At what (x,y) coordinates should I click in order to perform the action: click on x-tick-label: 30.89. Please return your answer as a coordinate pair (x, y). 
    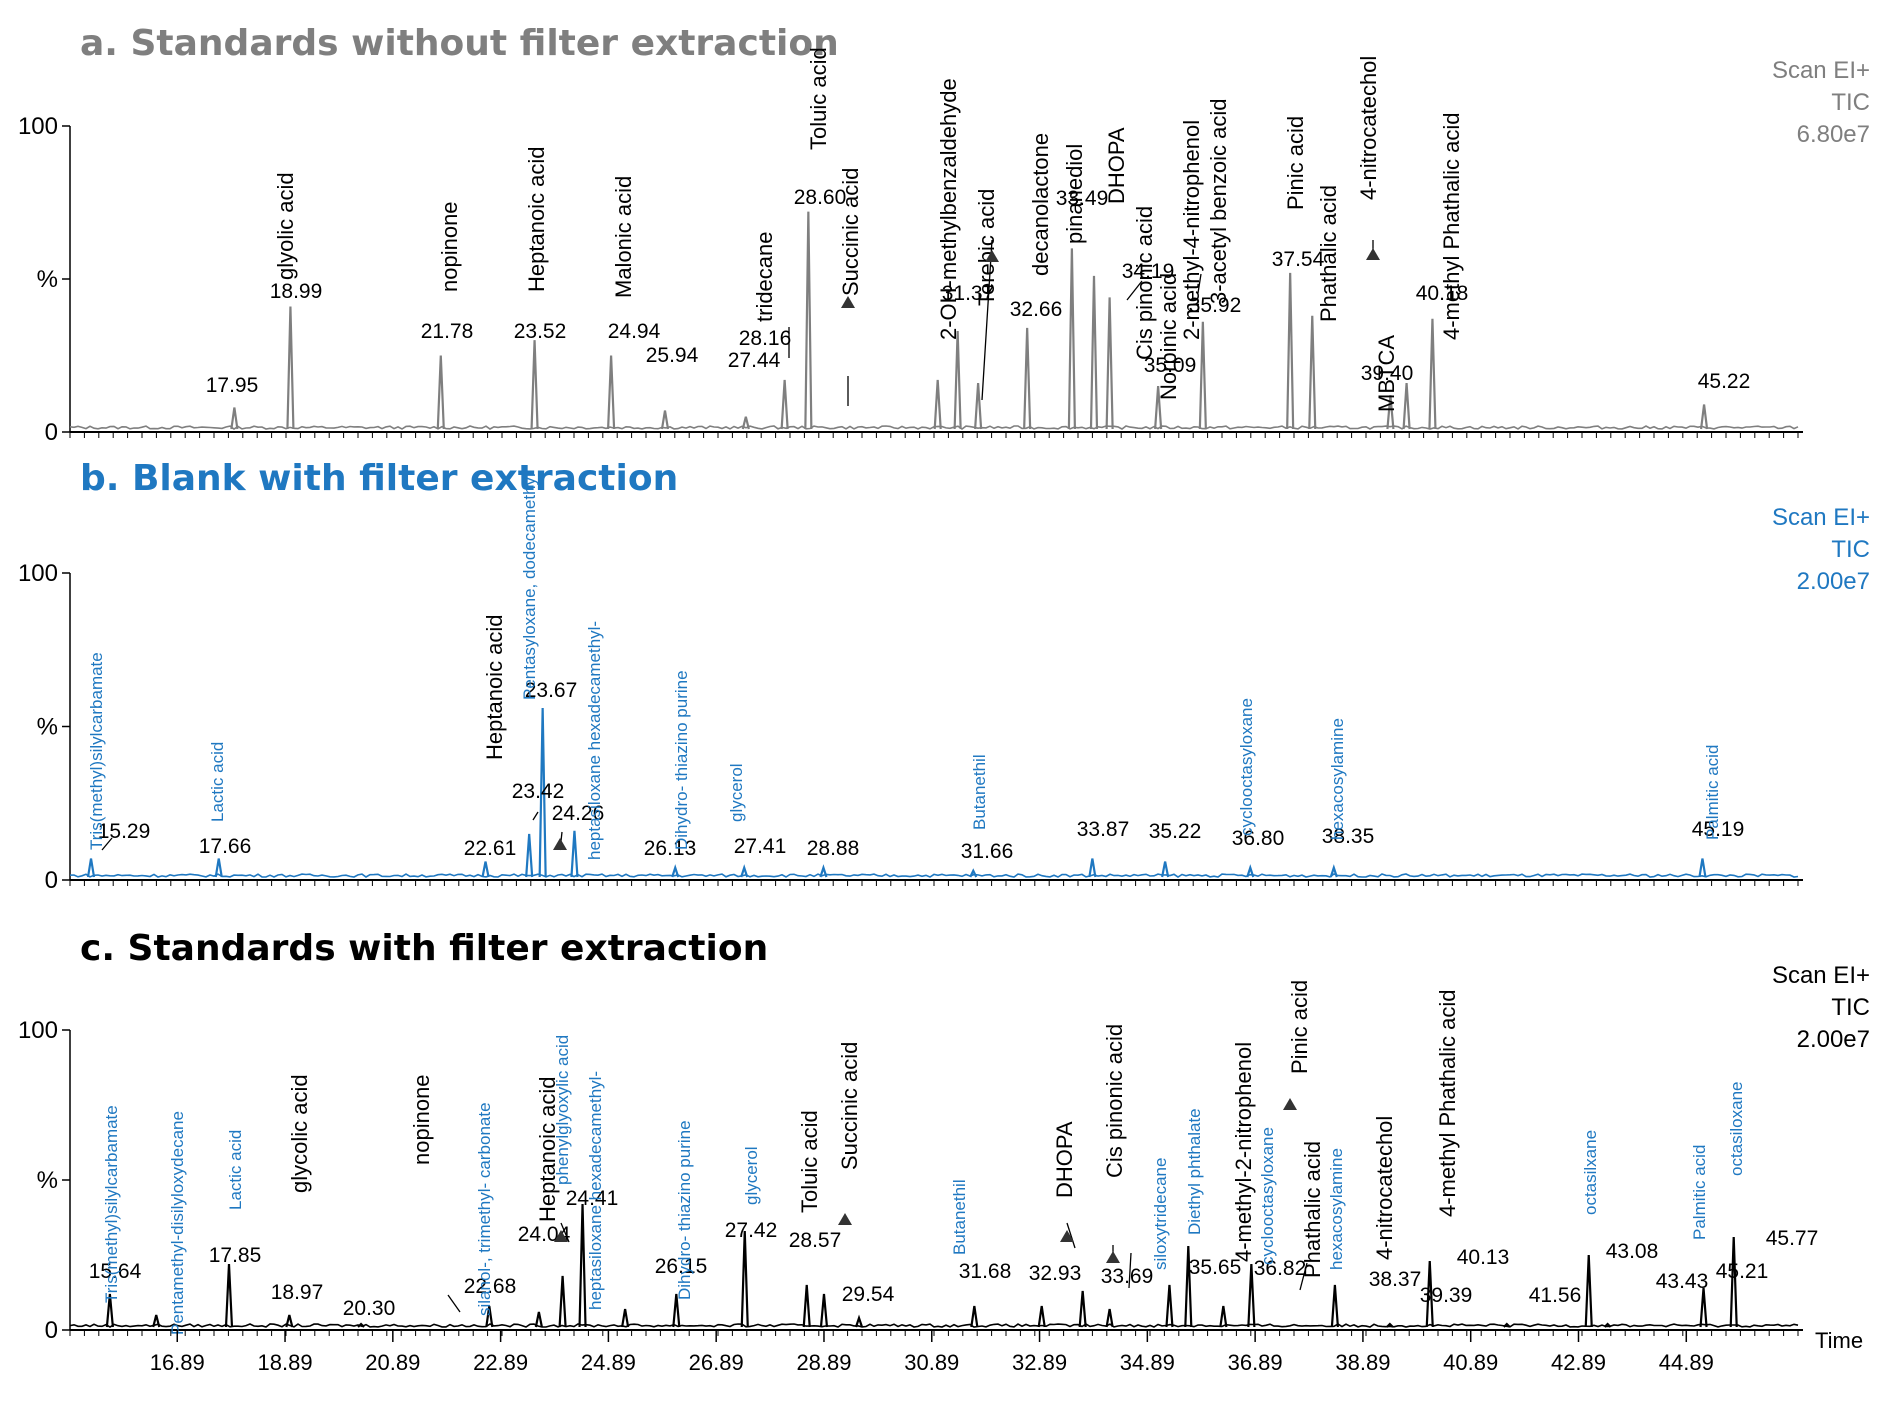
    Looking at the image, I should click on (931, 1362).